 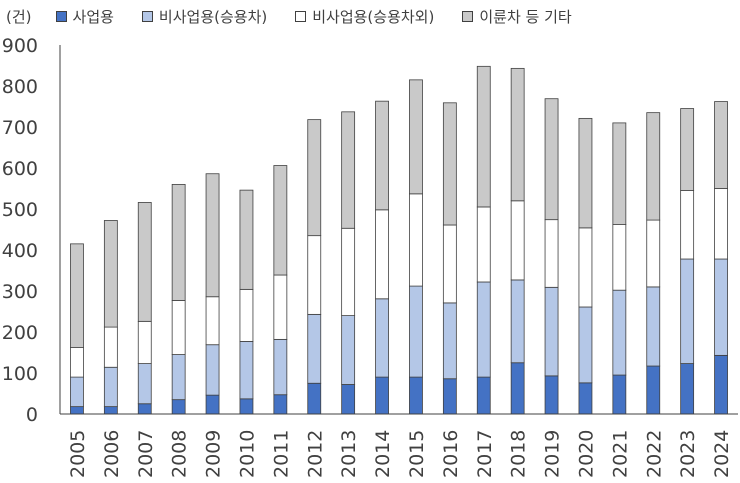 What do you see at coordinates (721, 145) in the screenshot?
I see `bar-segment-2024-s3` at bounding box center [721, 145].